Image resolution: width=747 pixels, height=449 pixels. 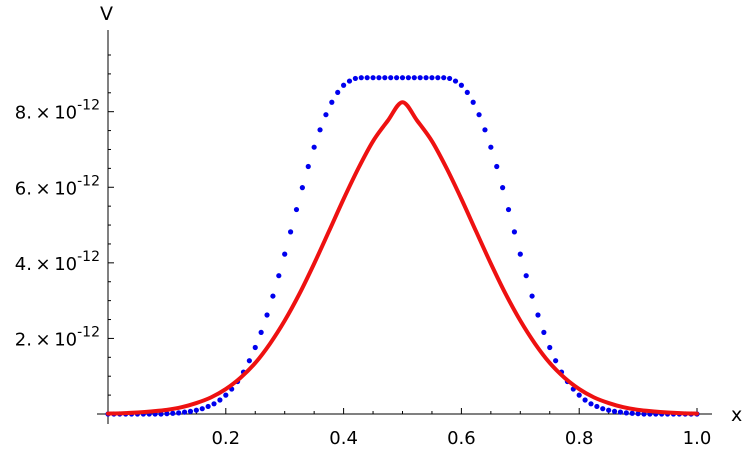 What do you see at coordinates (461, 438) in the screenshot?
I see `x-tick-label: 0.6` at bounding box center [461, 438].